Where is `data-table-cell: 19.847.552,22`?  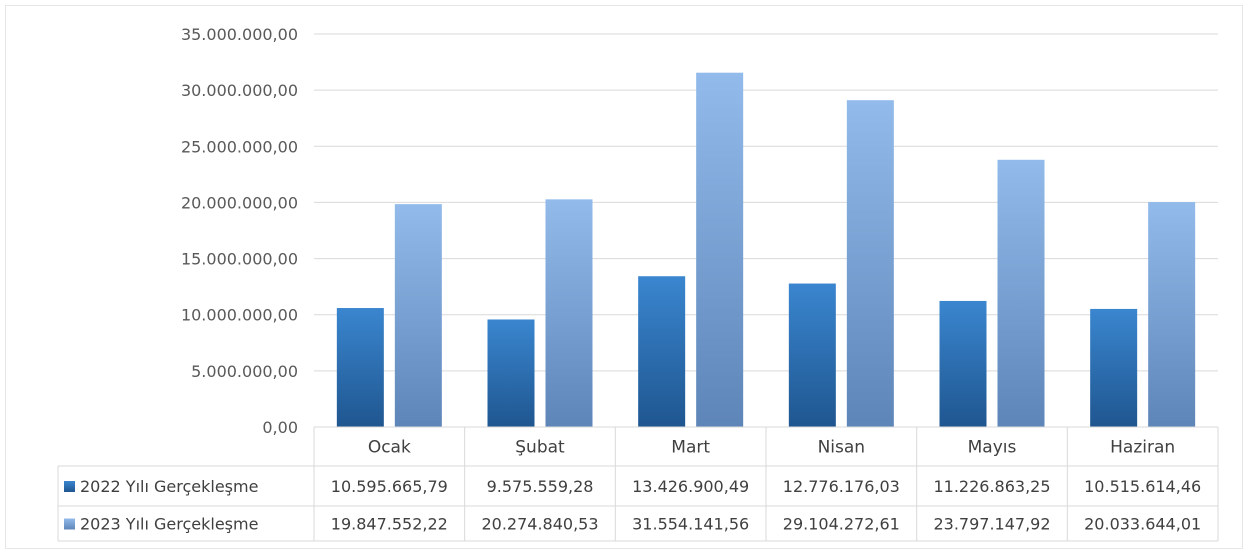 data-table-cell: 19.847.552,22 is located at coordinates (389, 524).